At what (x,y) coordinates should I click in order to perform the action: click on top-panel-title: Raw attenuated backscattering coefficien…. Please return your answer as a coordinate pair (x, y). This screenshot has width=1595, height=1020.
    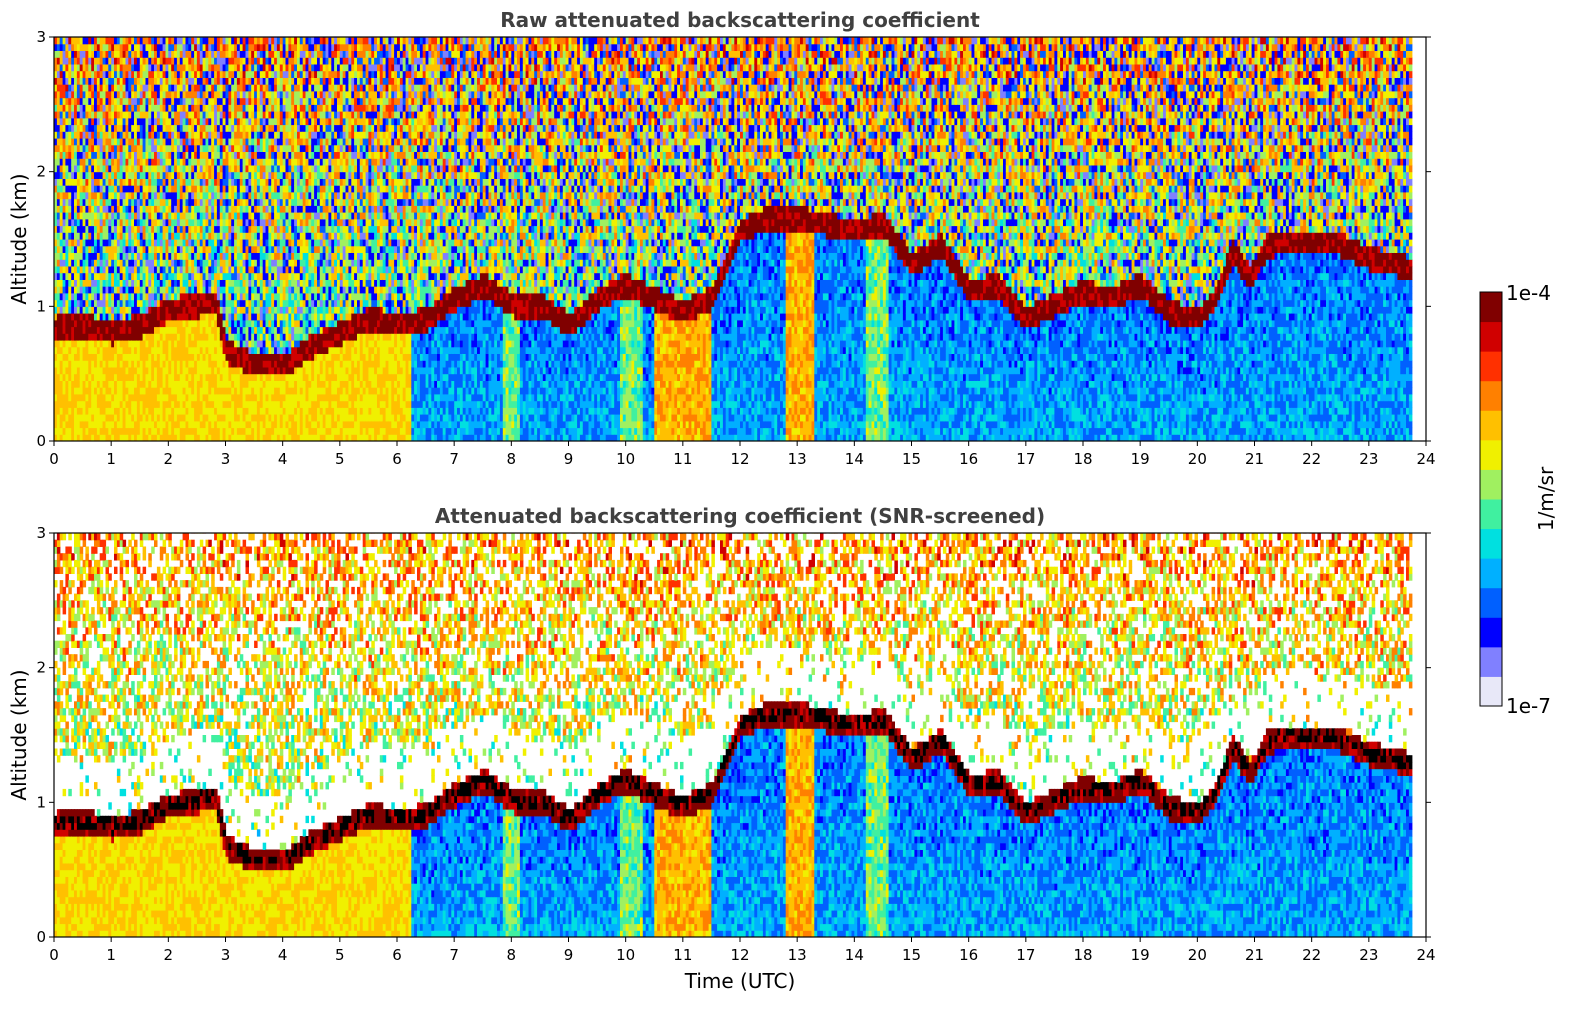
    Looking at the image, I should click on (740, 20).